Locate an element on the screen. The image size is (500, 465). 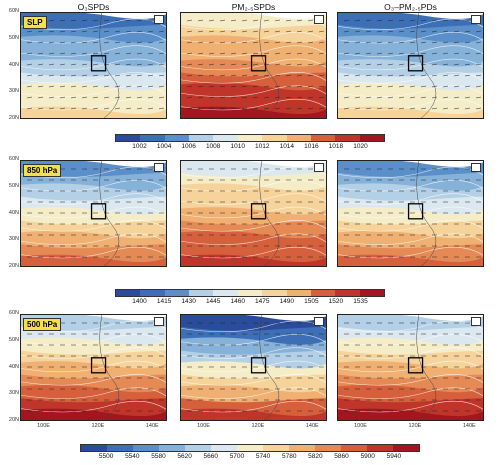
colorbar-label: 1475 is located at coordinates (262, 301).